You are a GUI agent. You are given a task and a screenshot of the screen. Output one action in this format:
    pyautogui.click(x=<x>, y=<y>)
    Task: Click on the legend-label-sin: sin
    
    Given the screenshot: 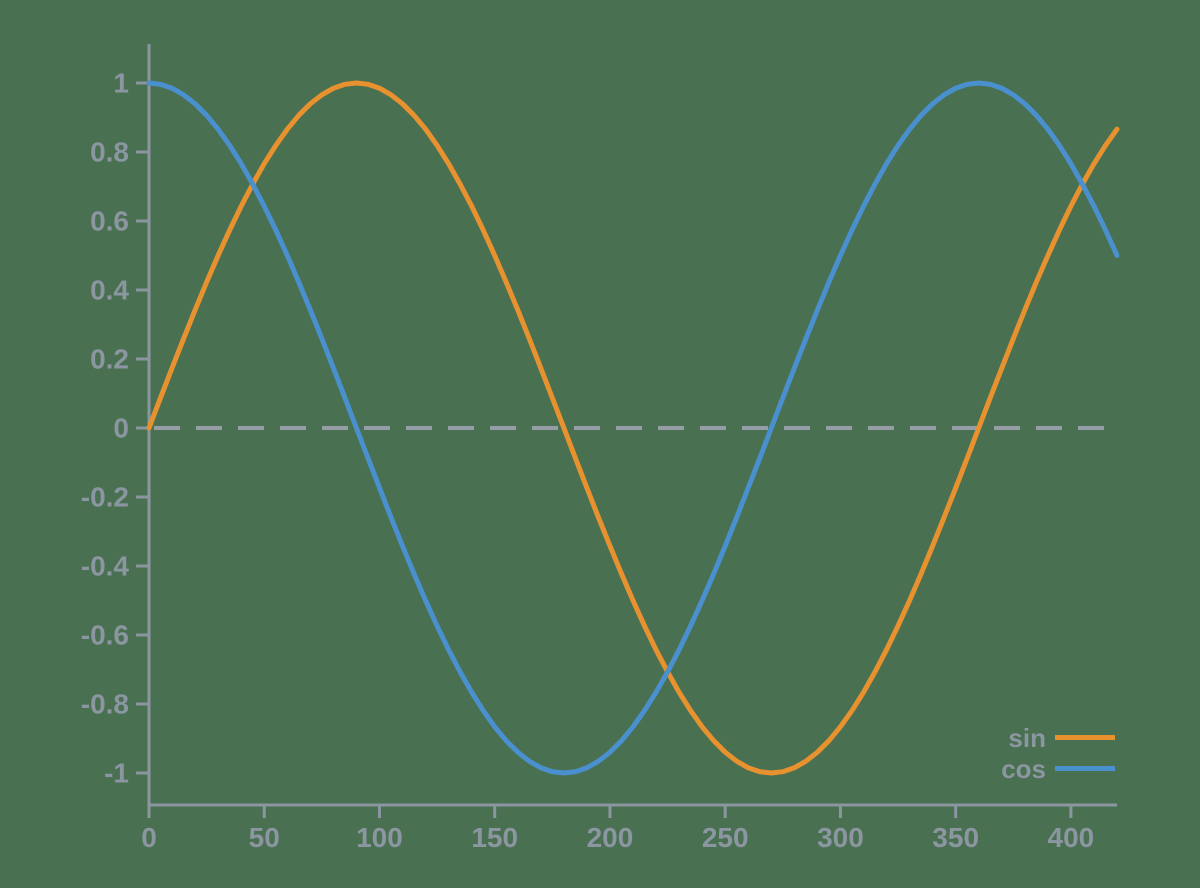 What is the action you would take?
    pyautogui.click(x=1027, y=737)
    